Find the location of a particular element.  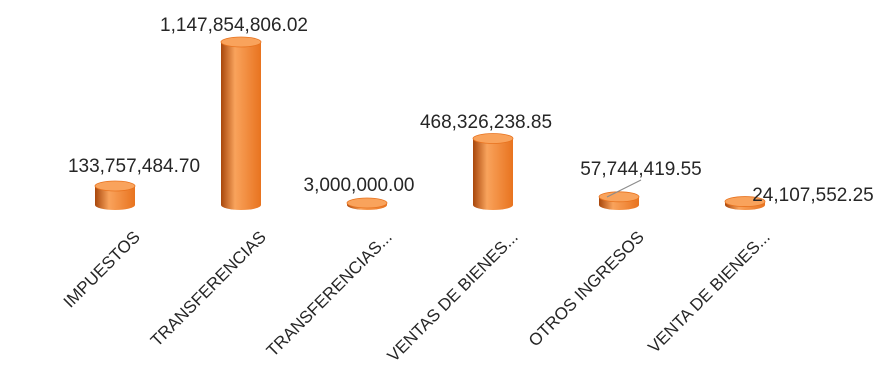

data-label-6: 24,107,552.25 is located at coordinates (813, 195).